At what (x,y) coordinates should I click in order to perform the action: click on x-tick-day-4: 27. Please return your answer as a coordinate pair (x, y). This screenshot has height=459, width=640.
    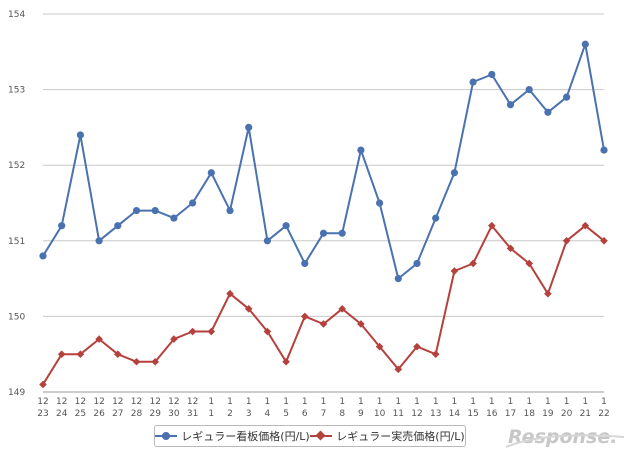
    Looking at the image, I should click on (117, 414).